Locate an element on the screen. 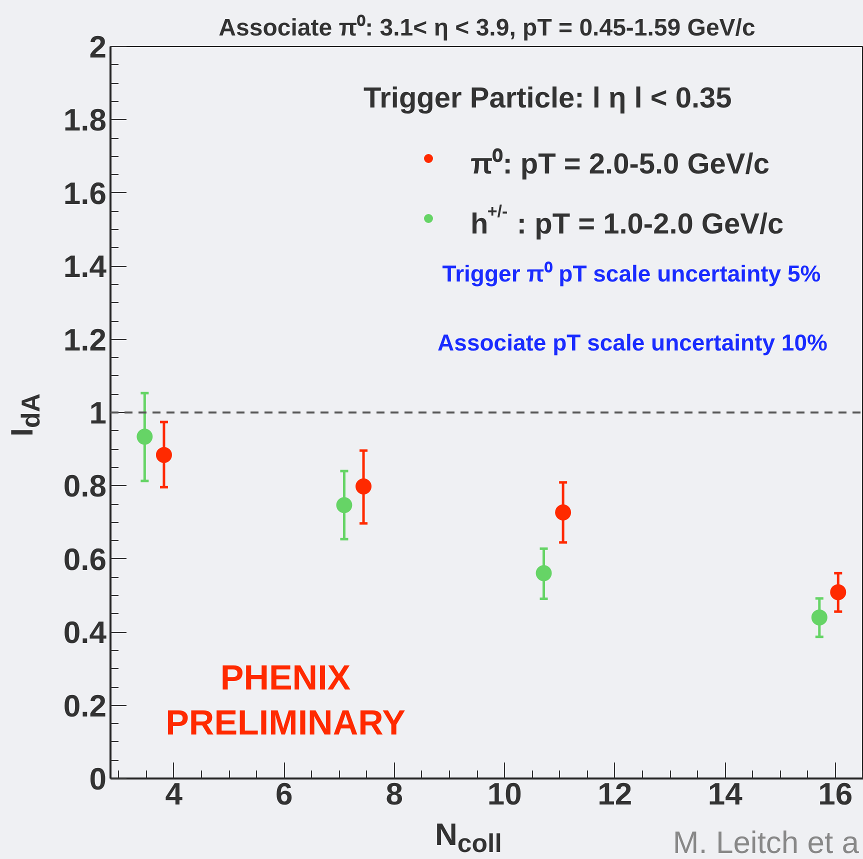 The height and width of the screenshot is (859, 863). annotation: PRELIMINARY is located at coordinates (286, 723).